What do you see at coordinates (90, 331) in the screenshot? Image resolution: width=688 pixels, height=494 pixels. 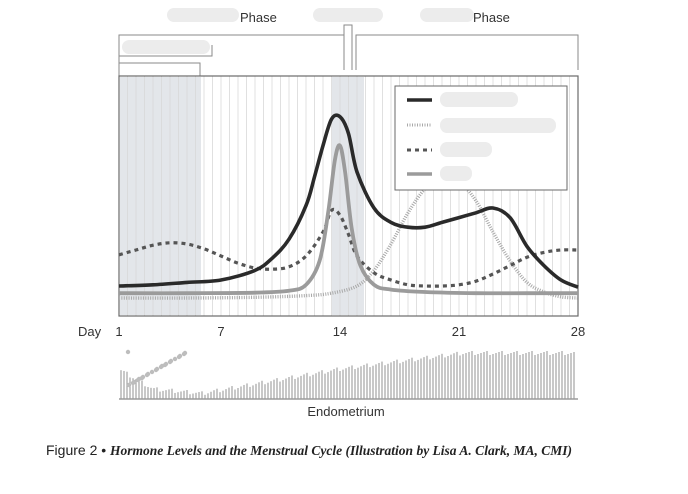 I see `x-axis-prefix: Day` at bounding box center [90, 331].